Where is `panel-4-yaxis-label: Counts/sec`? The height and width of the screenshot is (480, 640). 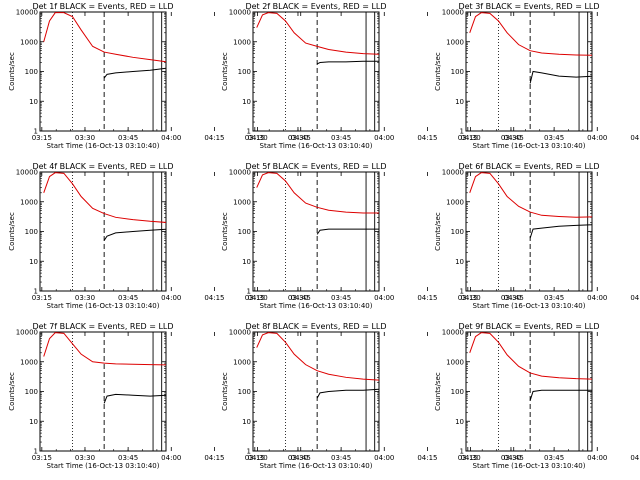
panel-4-yaxis-label: Counts/sec is located at coordinates (12, 231).